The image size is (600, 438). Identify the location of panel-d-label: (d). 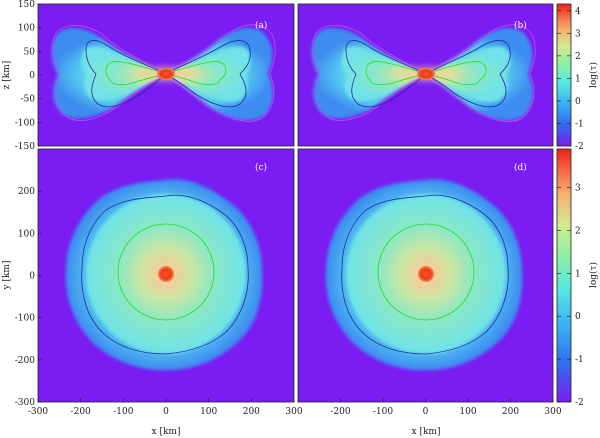
(520, 167).